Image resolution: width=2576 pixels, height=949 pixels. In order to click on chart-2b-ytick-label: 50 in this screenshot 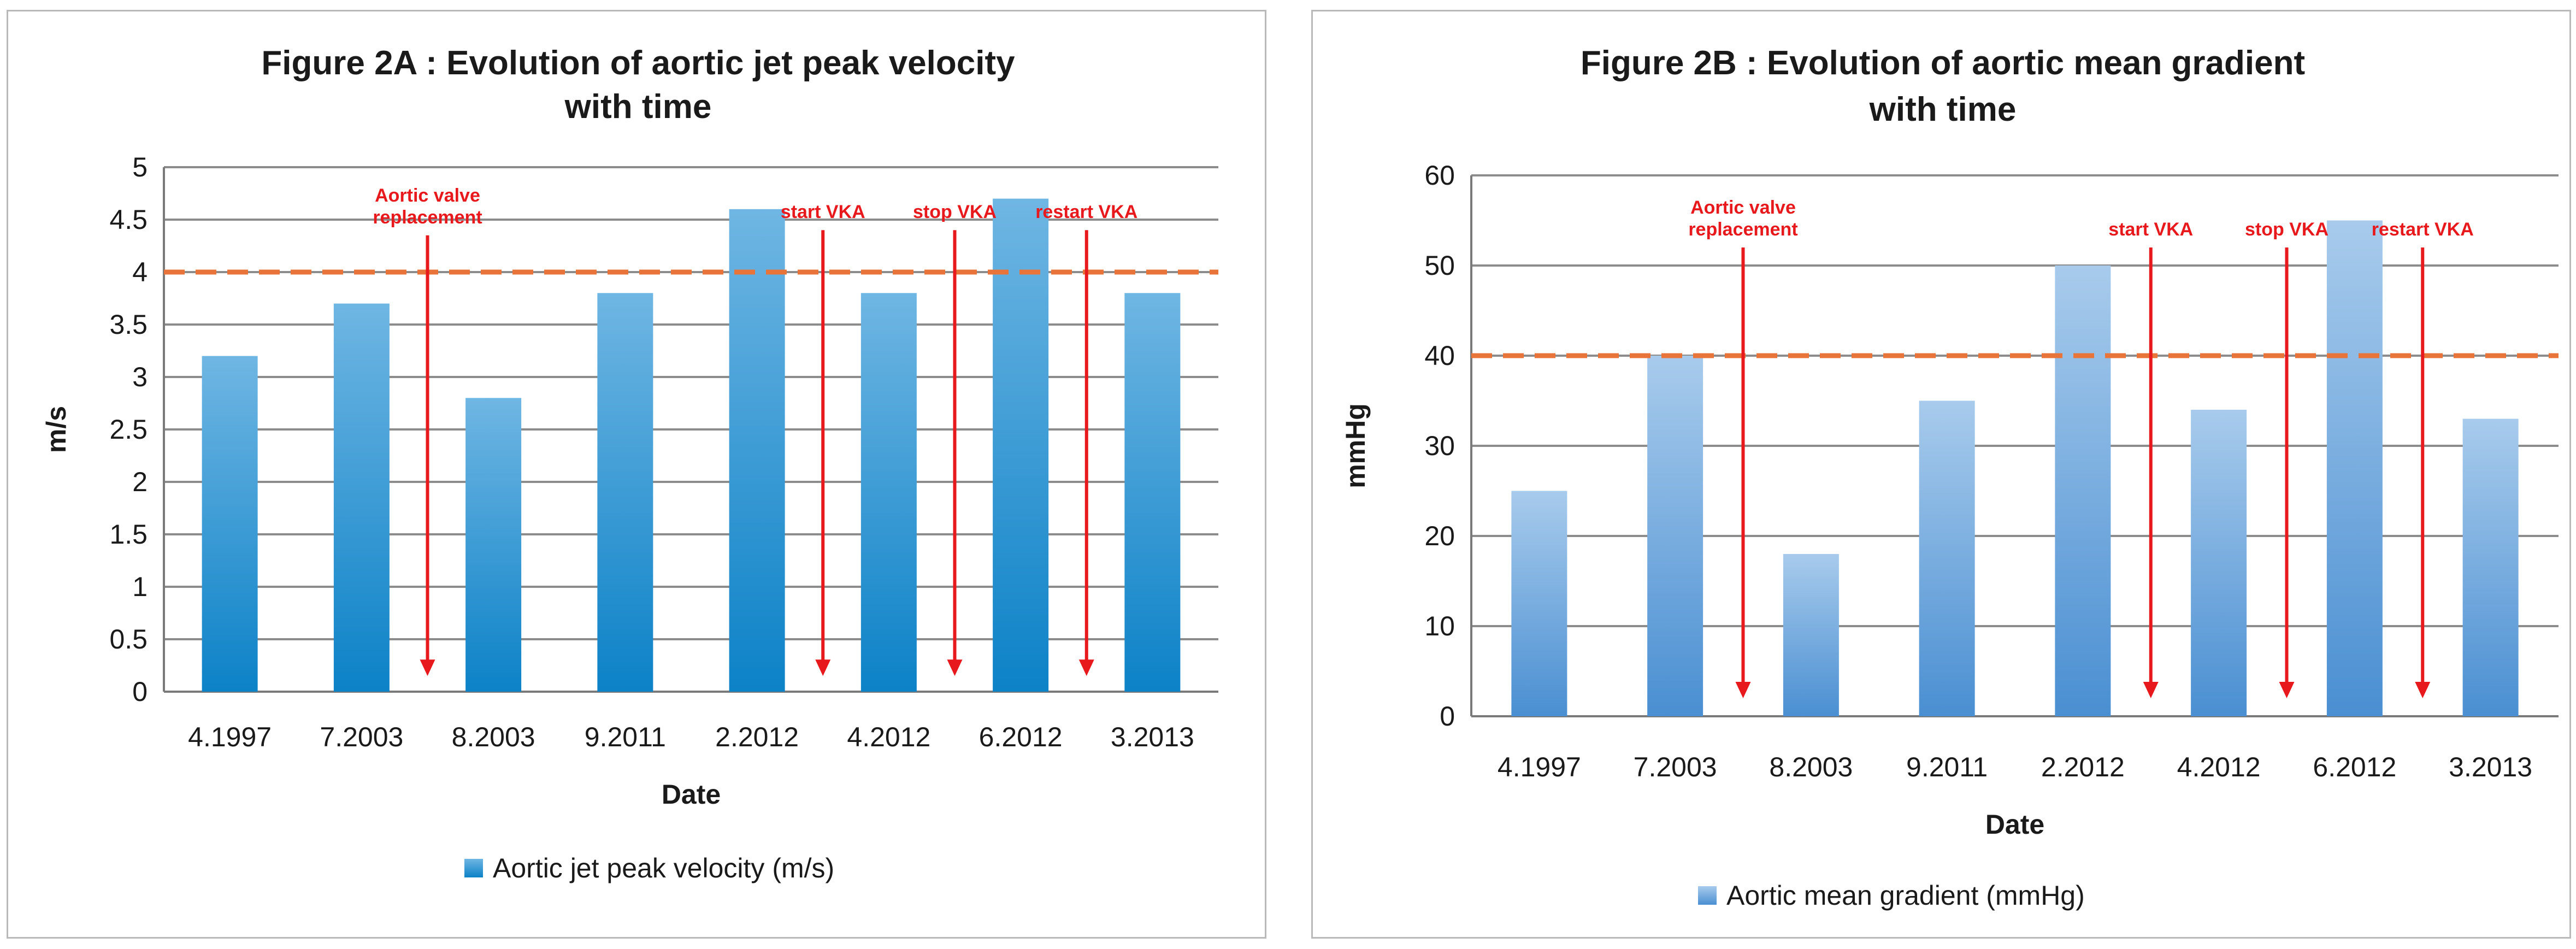, I will do `click(1439, 265)`.